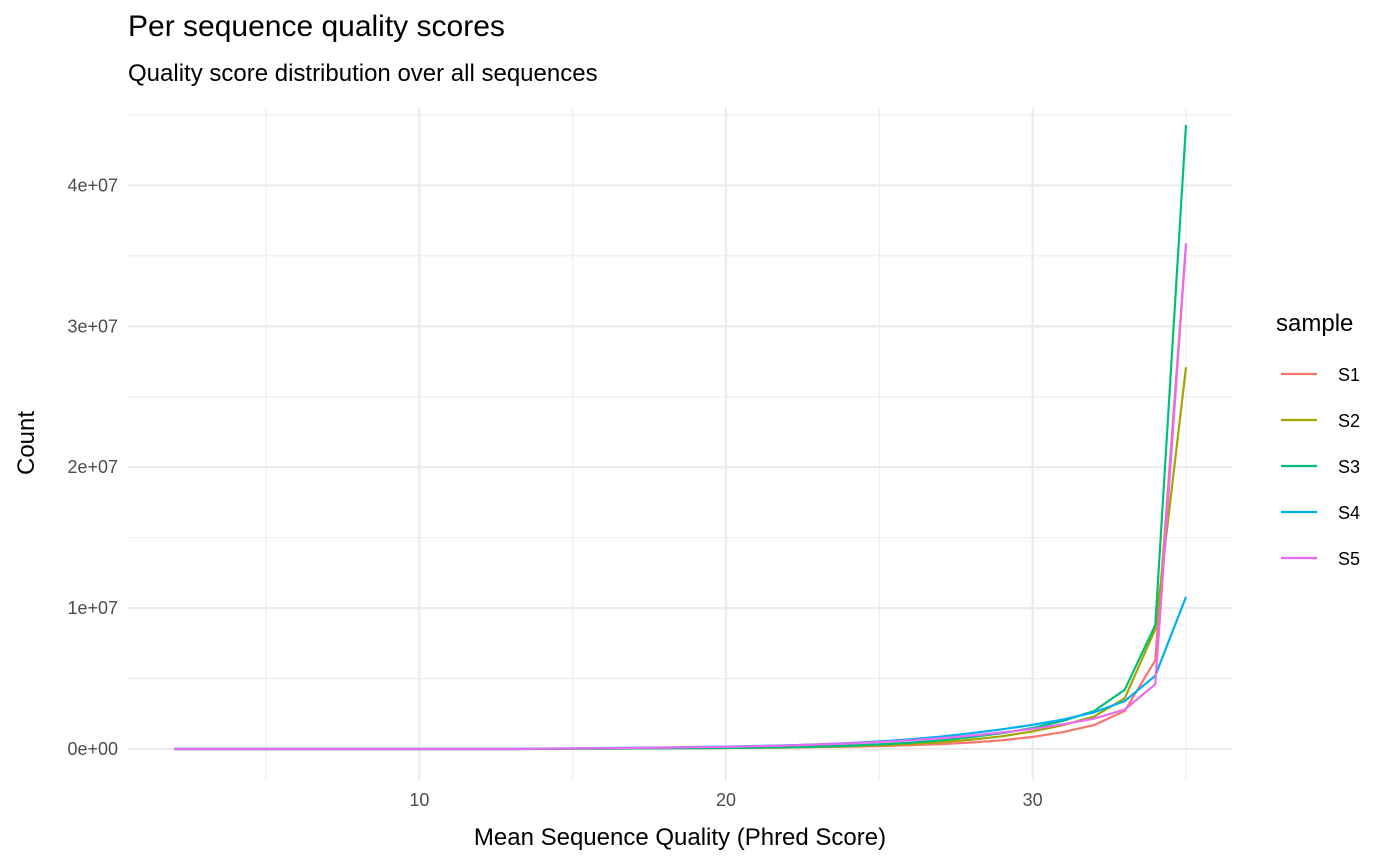  Describe the element at coordinates (92, 608) in the screenshot. I see `y-tick-label: 1e+07` at that location.